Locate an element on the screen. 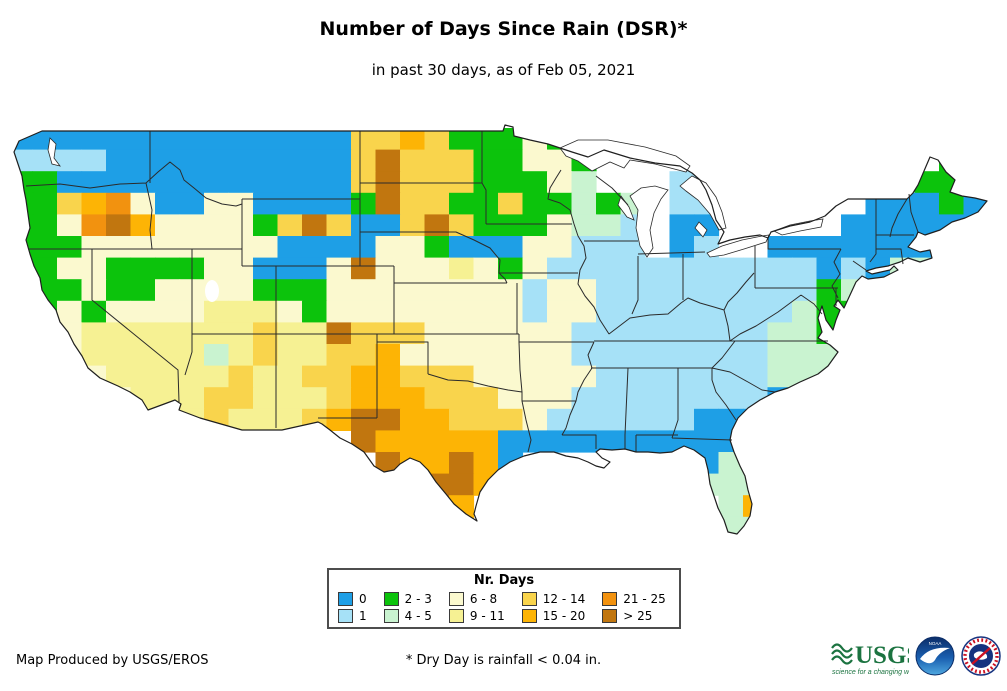  legend-item: 12 - 14 is located at coordinates (553, 598).